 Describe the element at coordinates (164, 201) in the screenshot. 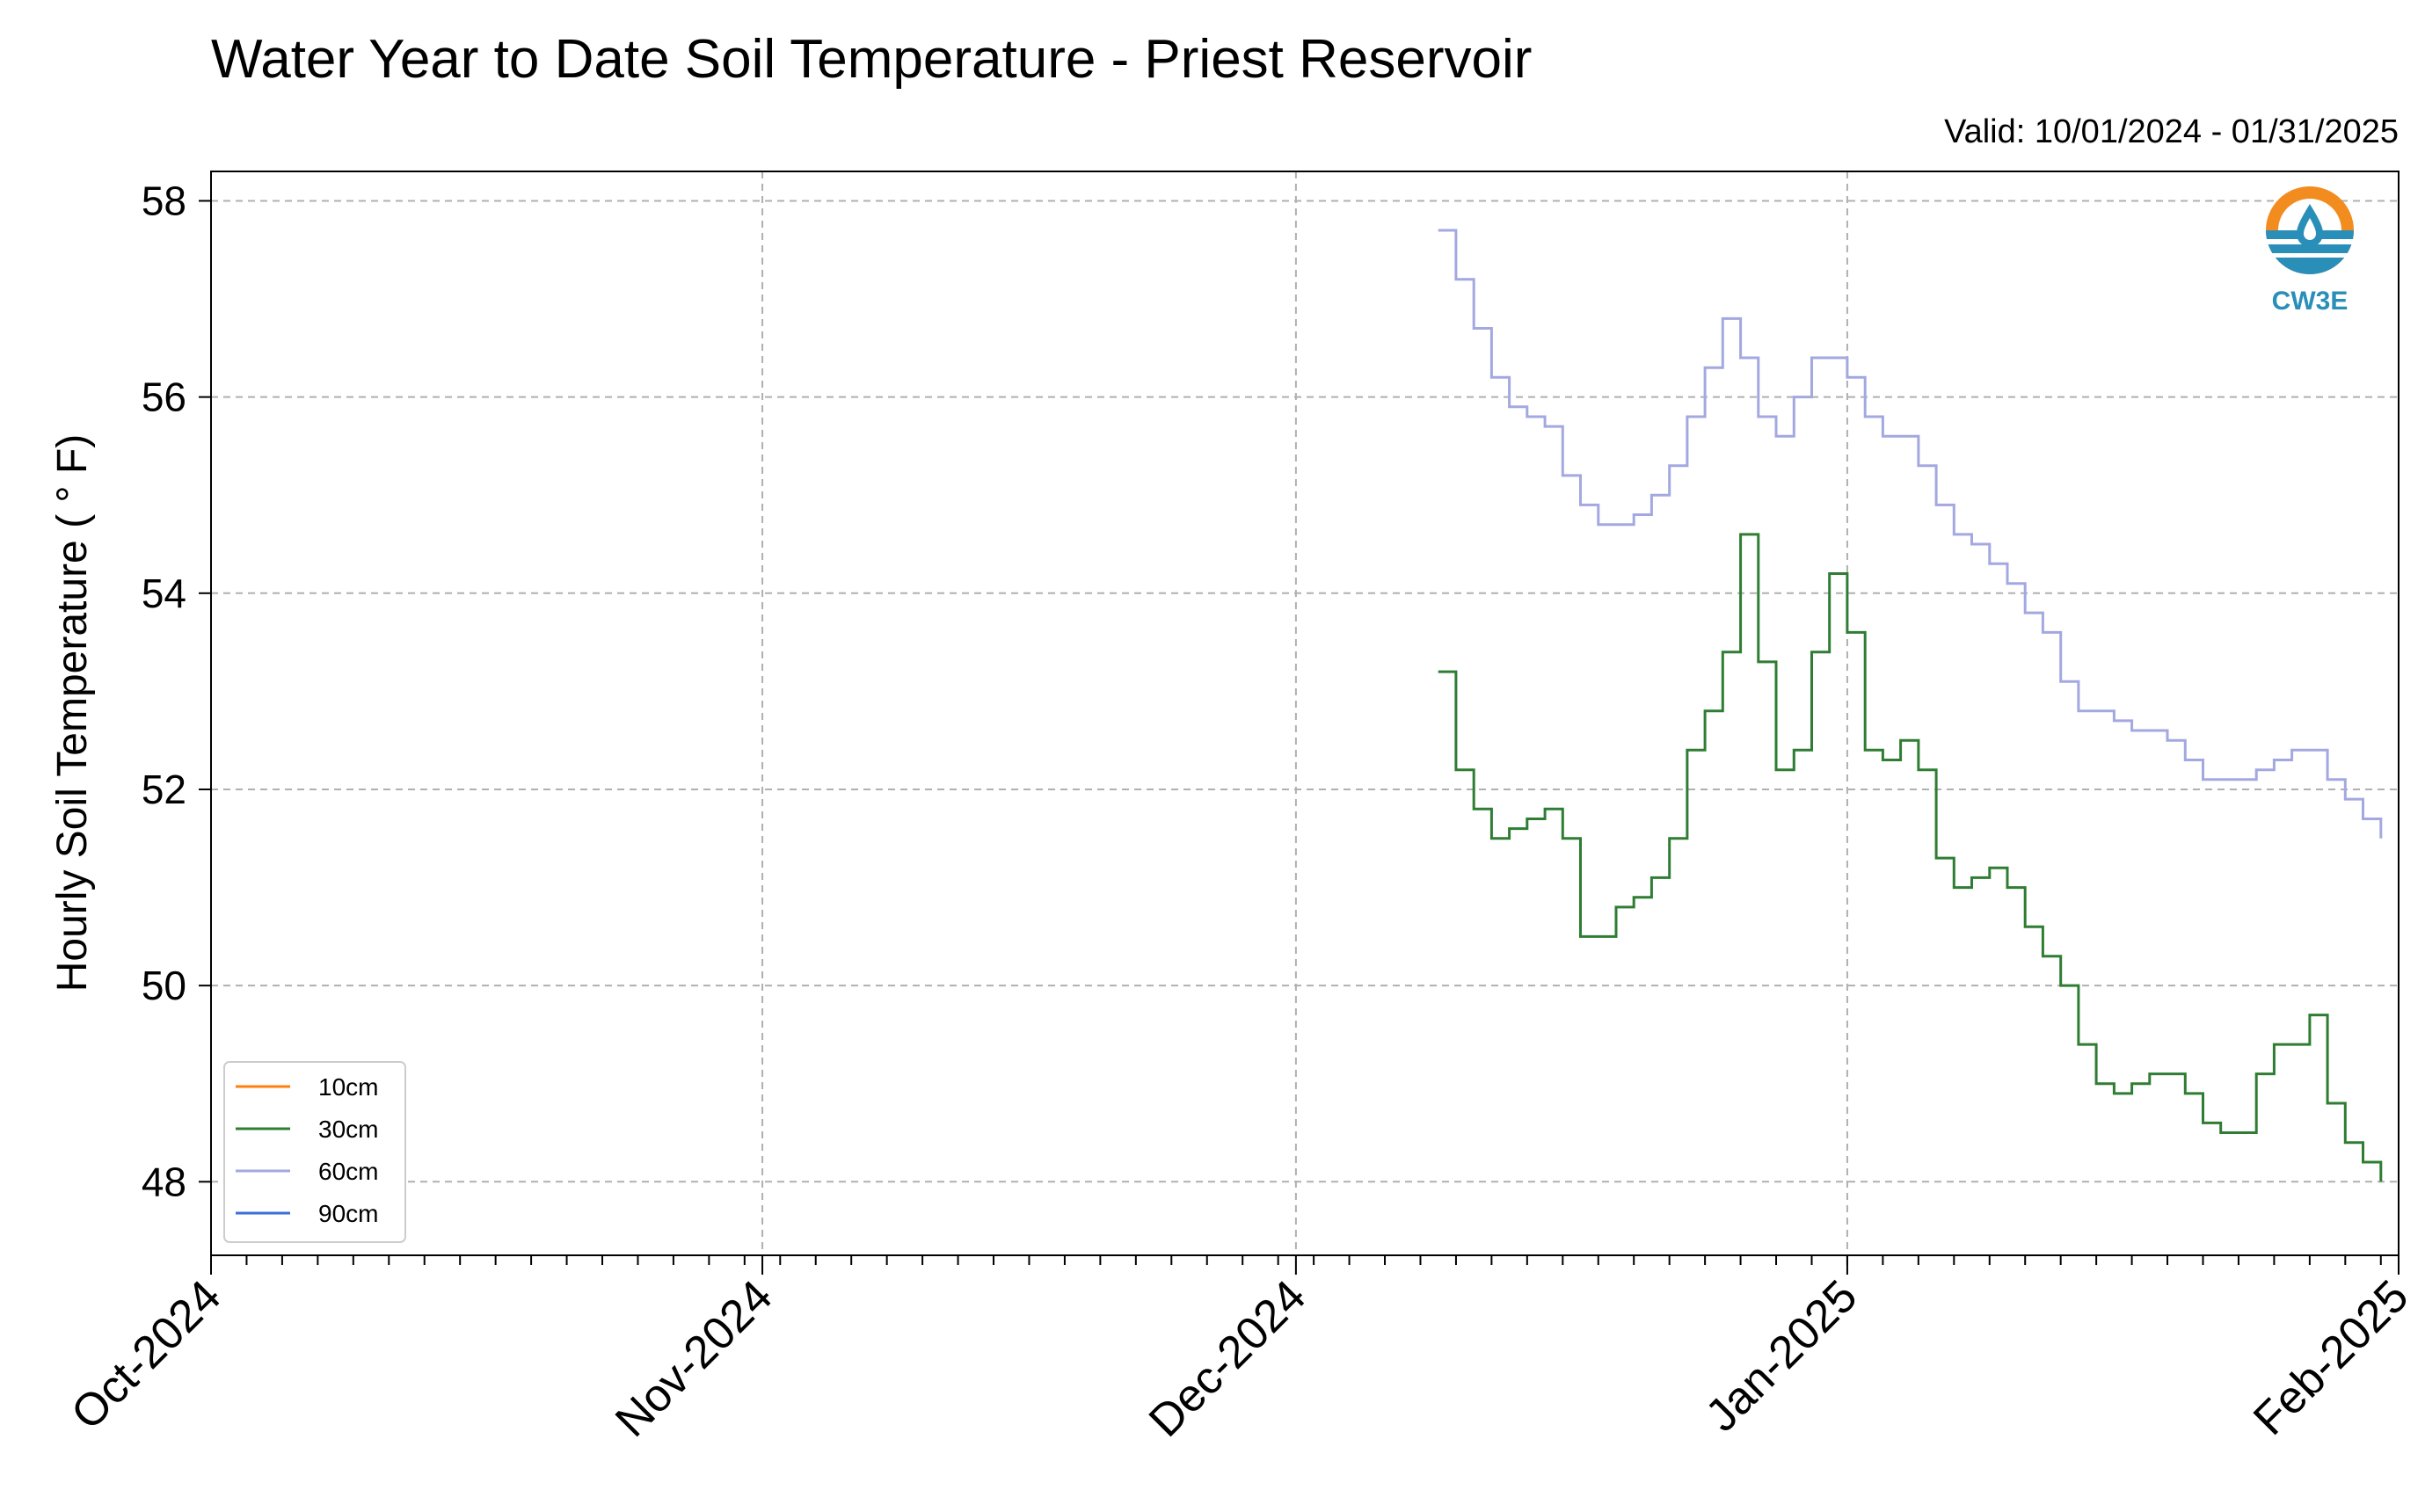

I see `y-tick-label: 58` at that location.